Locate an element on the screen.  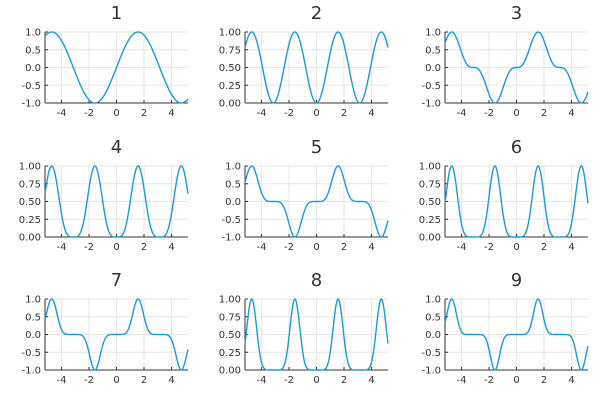
subplot-title: 3 is located at coordinates (516, 13).